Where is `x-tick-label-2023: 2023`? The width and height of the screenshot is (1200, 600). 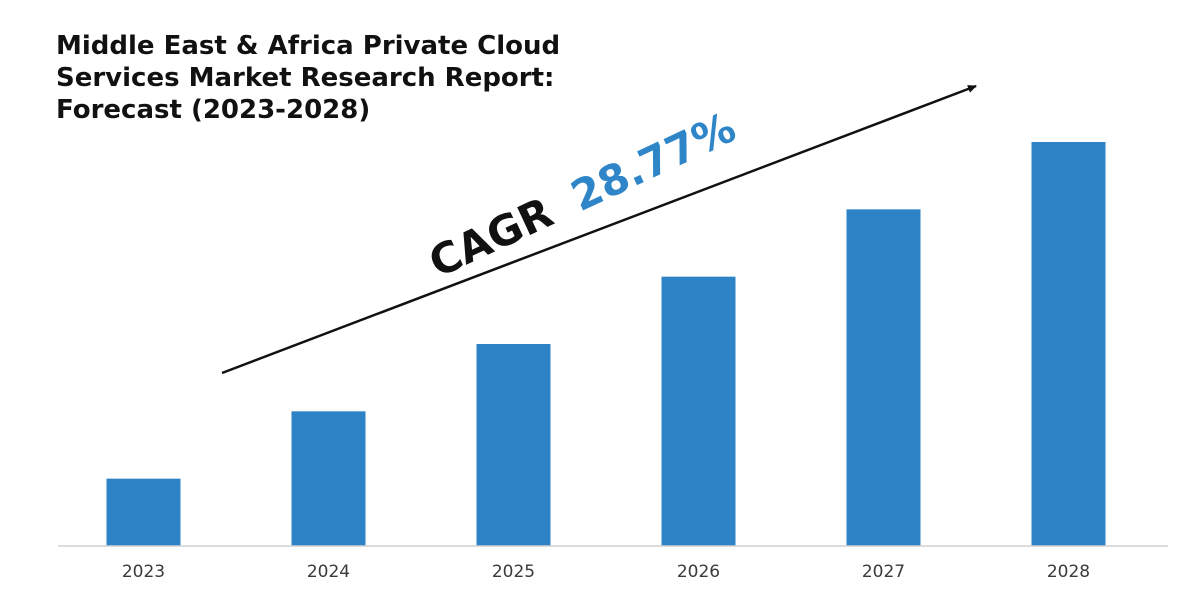 x-tick-label-2023: 2023 is located at coordinates (143, 572).